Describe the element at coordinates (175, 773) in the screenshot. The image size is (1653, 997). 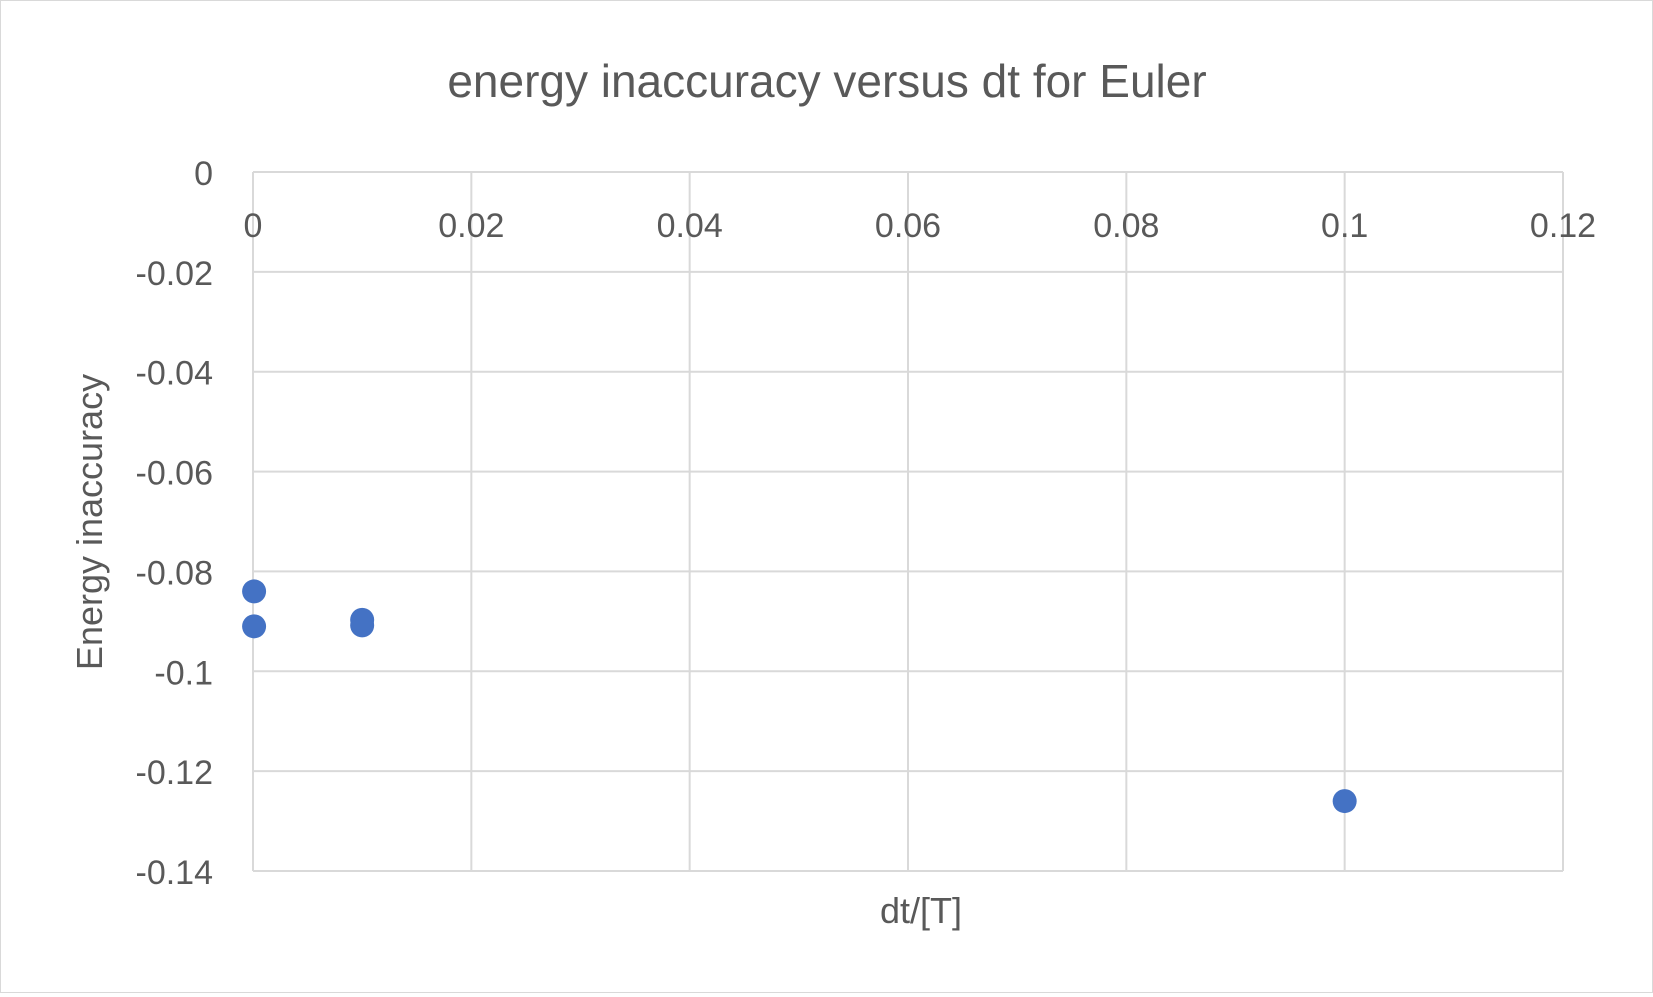
I see `y-tick-label: -0.12` at that location.